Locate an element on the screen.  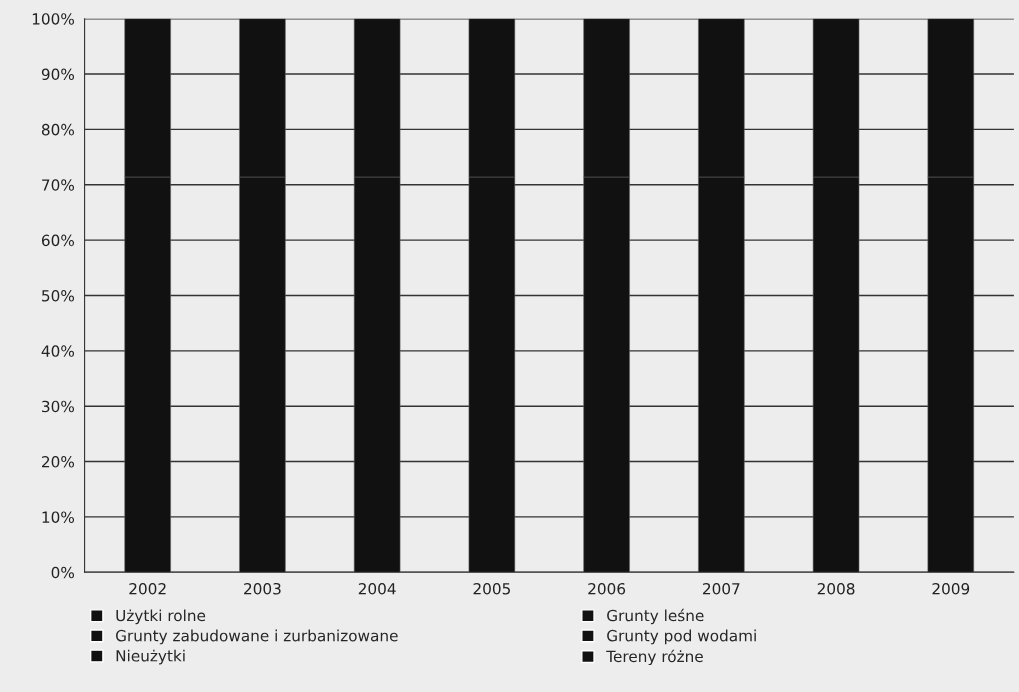
x-tick-label: 2006 is located at coordinates (607, 588).